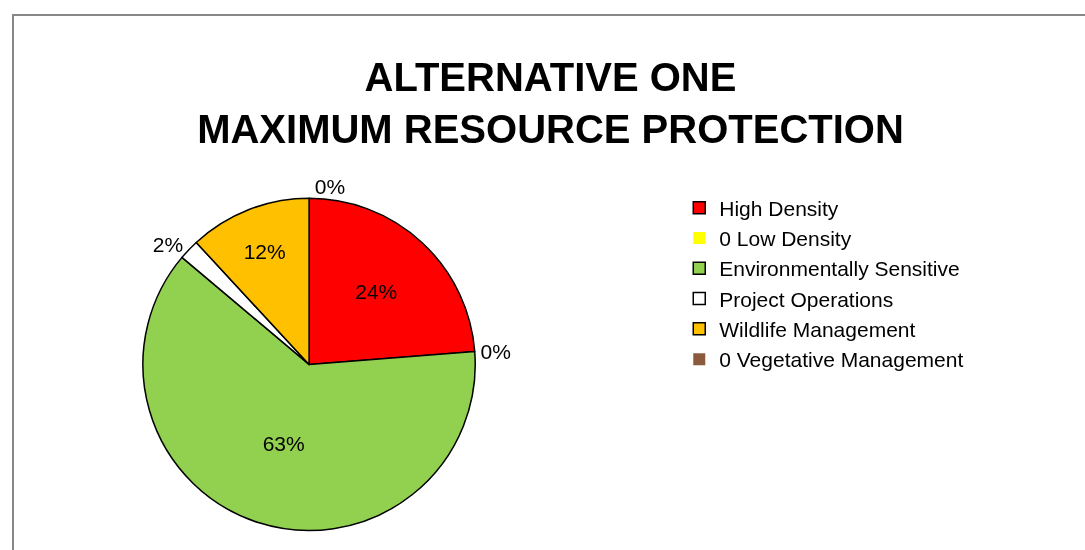 This screenshot has height=550, width=1085. I want to click on data-label: 12%, so click(264, 251).